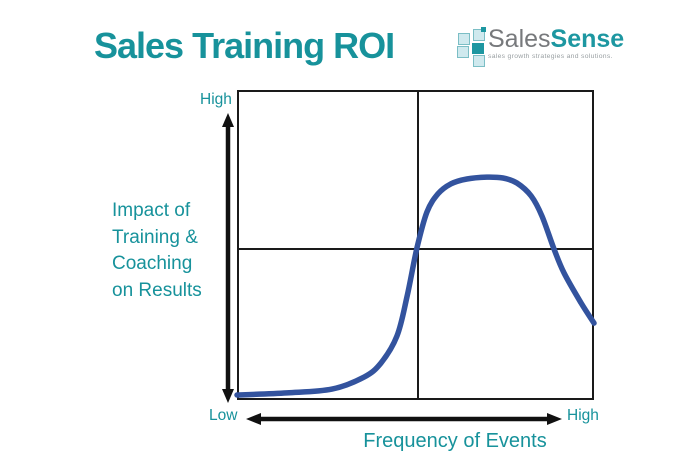  I want to click on y-axis-title-line: Impact of, so click(151, 210).